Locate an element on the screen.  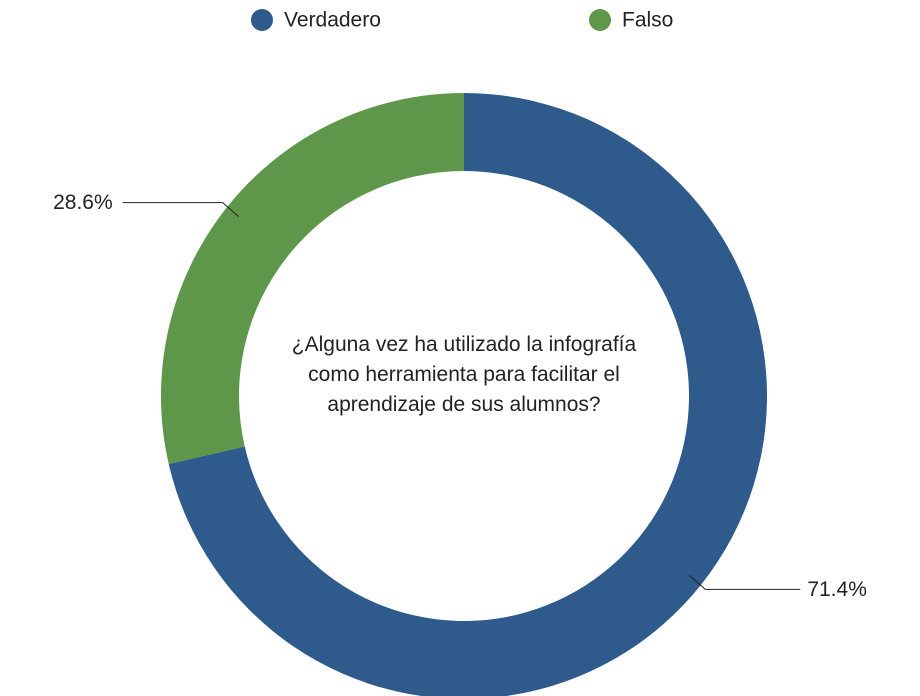
data-label: 28.6% is located at coordinates (83, 202).